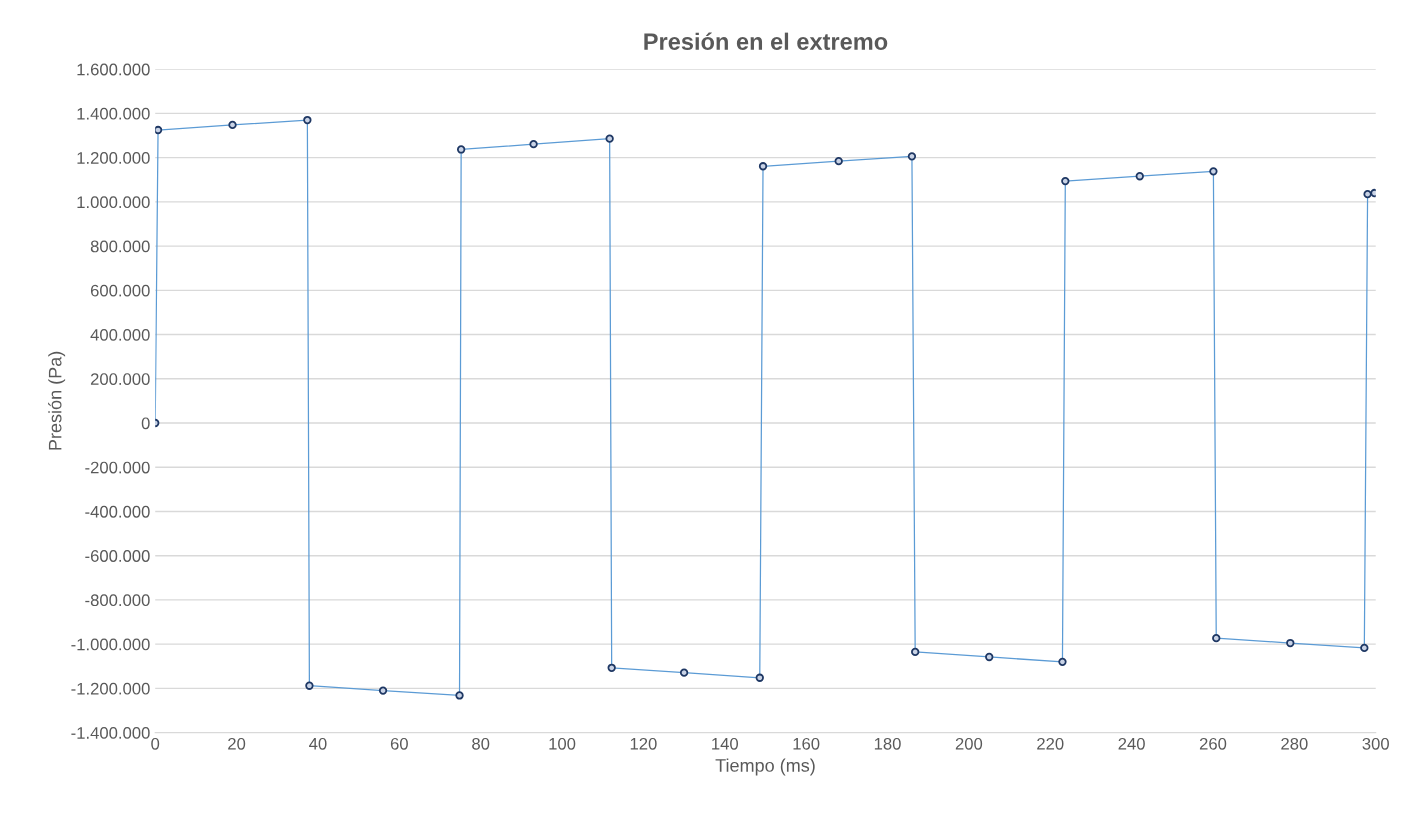  Describe the element at coordinates (117, 511) in the screenshot. I see `y-tick-label: -400.000` at that location.